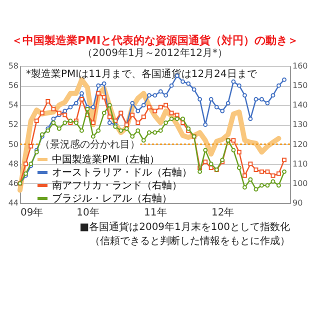 Image resolution: width=320 pixels, height=320 pixels. Describe the element at coordinates (13, 183) in the screenshot. I see `y-tick-label: 46` at that location.